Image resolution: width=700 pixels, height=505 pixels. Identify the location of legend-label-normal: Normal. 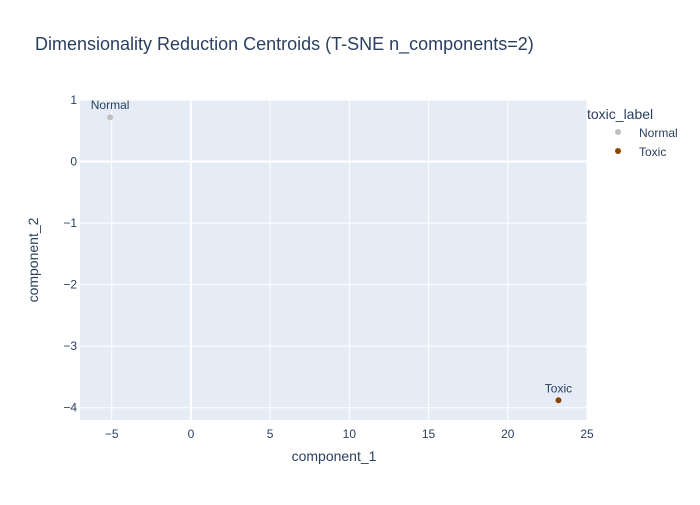
(658, 133).